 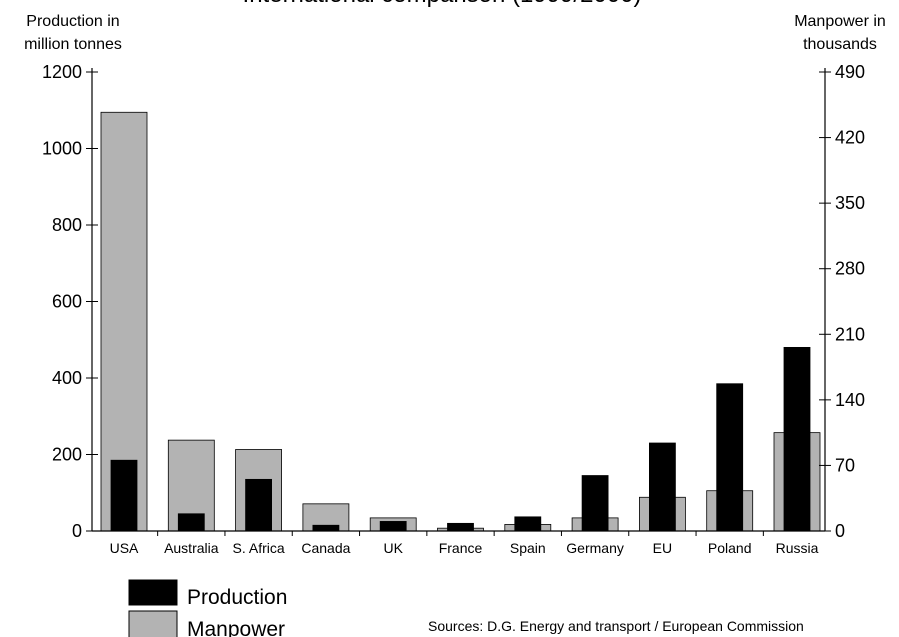 What do you see at coordinates (259, 548) in the screenshot?
I see `x-tick-label: S. Africa` at bounding box center [259, 548].